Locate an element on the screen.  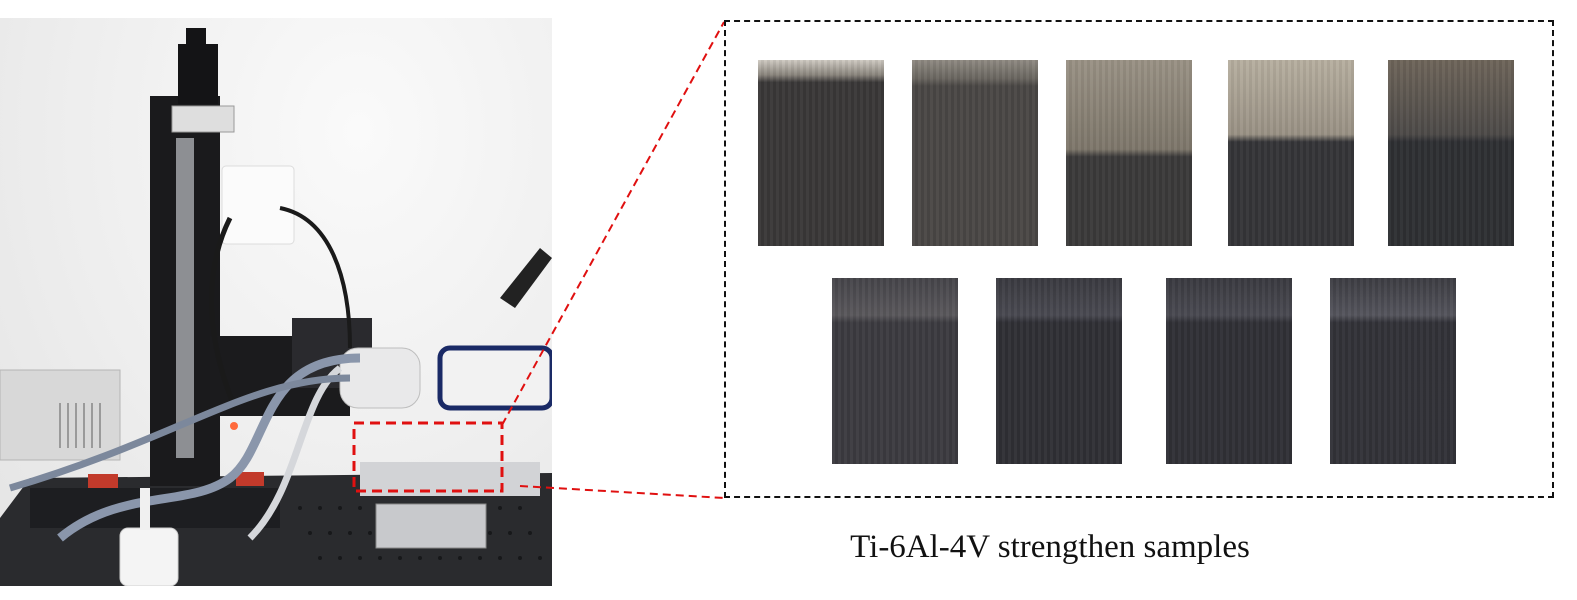
lead-screw is located at coordinates (185, 298).